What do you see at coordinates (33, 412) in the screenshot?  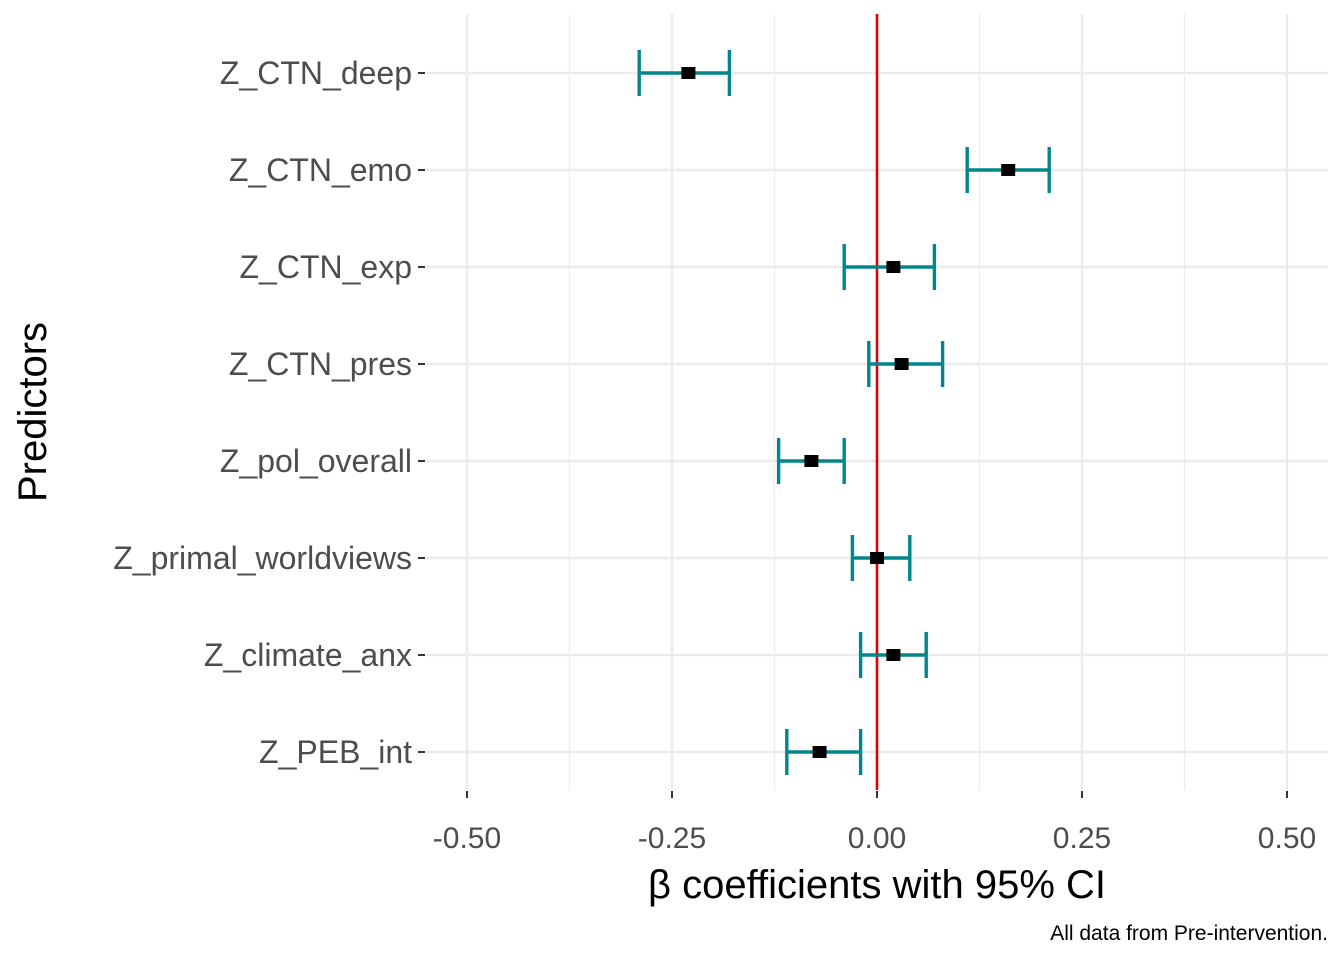 I see `y-axis-title: Predictors` at bounding box center [33, 412].